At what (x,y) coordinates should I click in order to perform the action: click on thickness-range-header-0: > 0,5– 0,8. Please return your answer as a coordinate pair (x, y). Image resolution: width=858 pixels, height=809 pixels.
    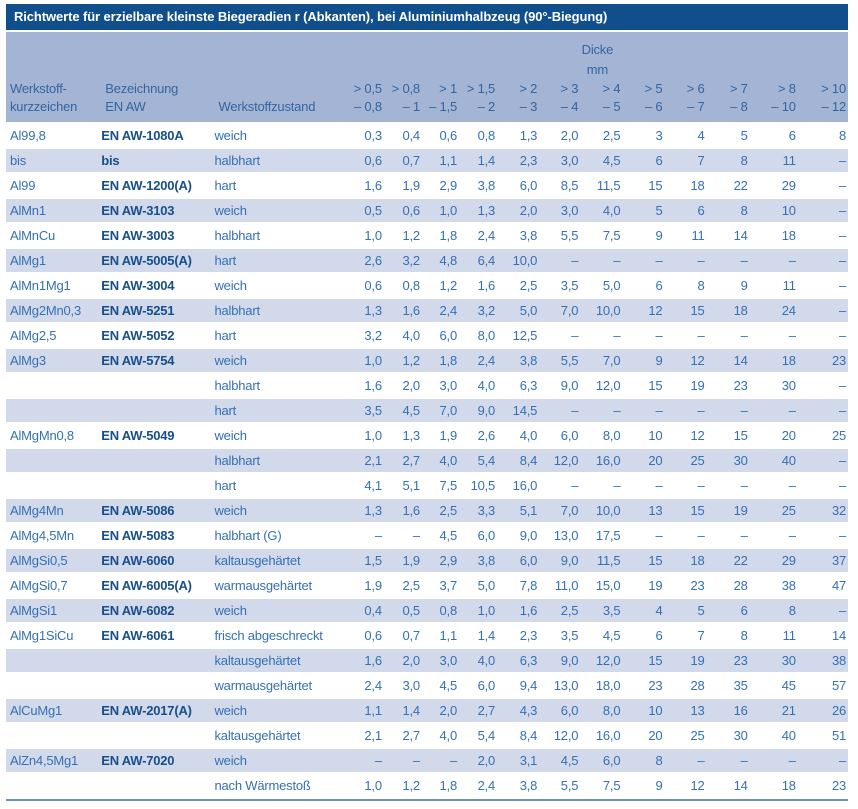
    Looking at the image, I should click on (365, 101).